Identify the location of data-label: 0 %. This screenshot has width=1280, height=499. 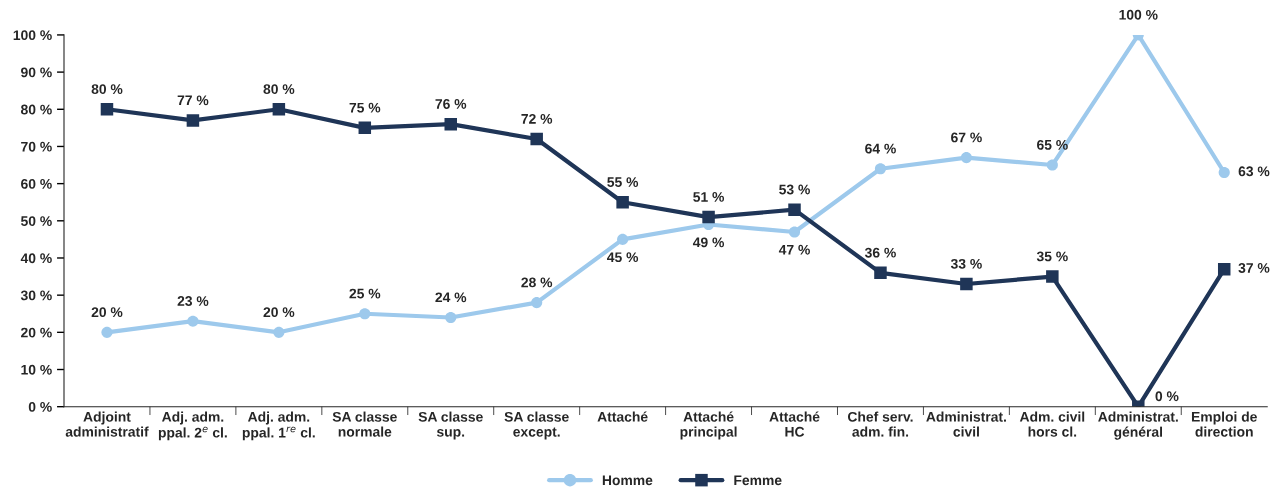
(1167, 396).